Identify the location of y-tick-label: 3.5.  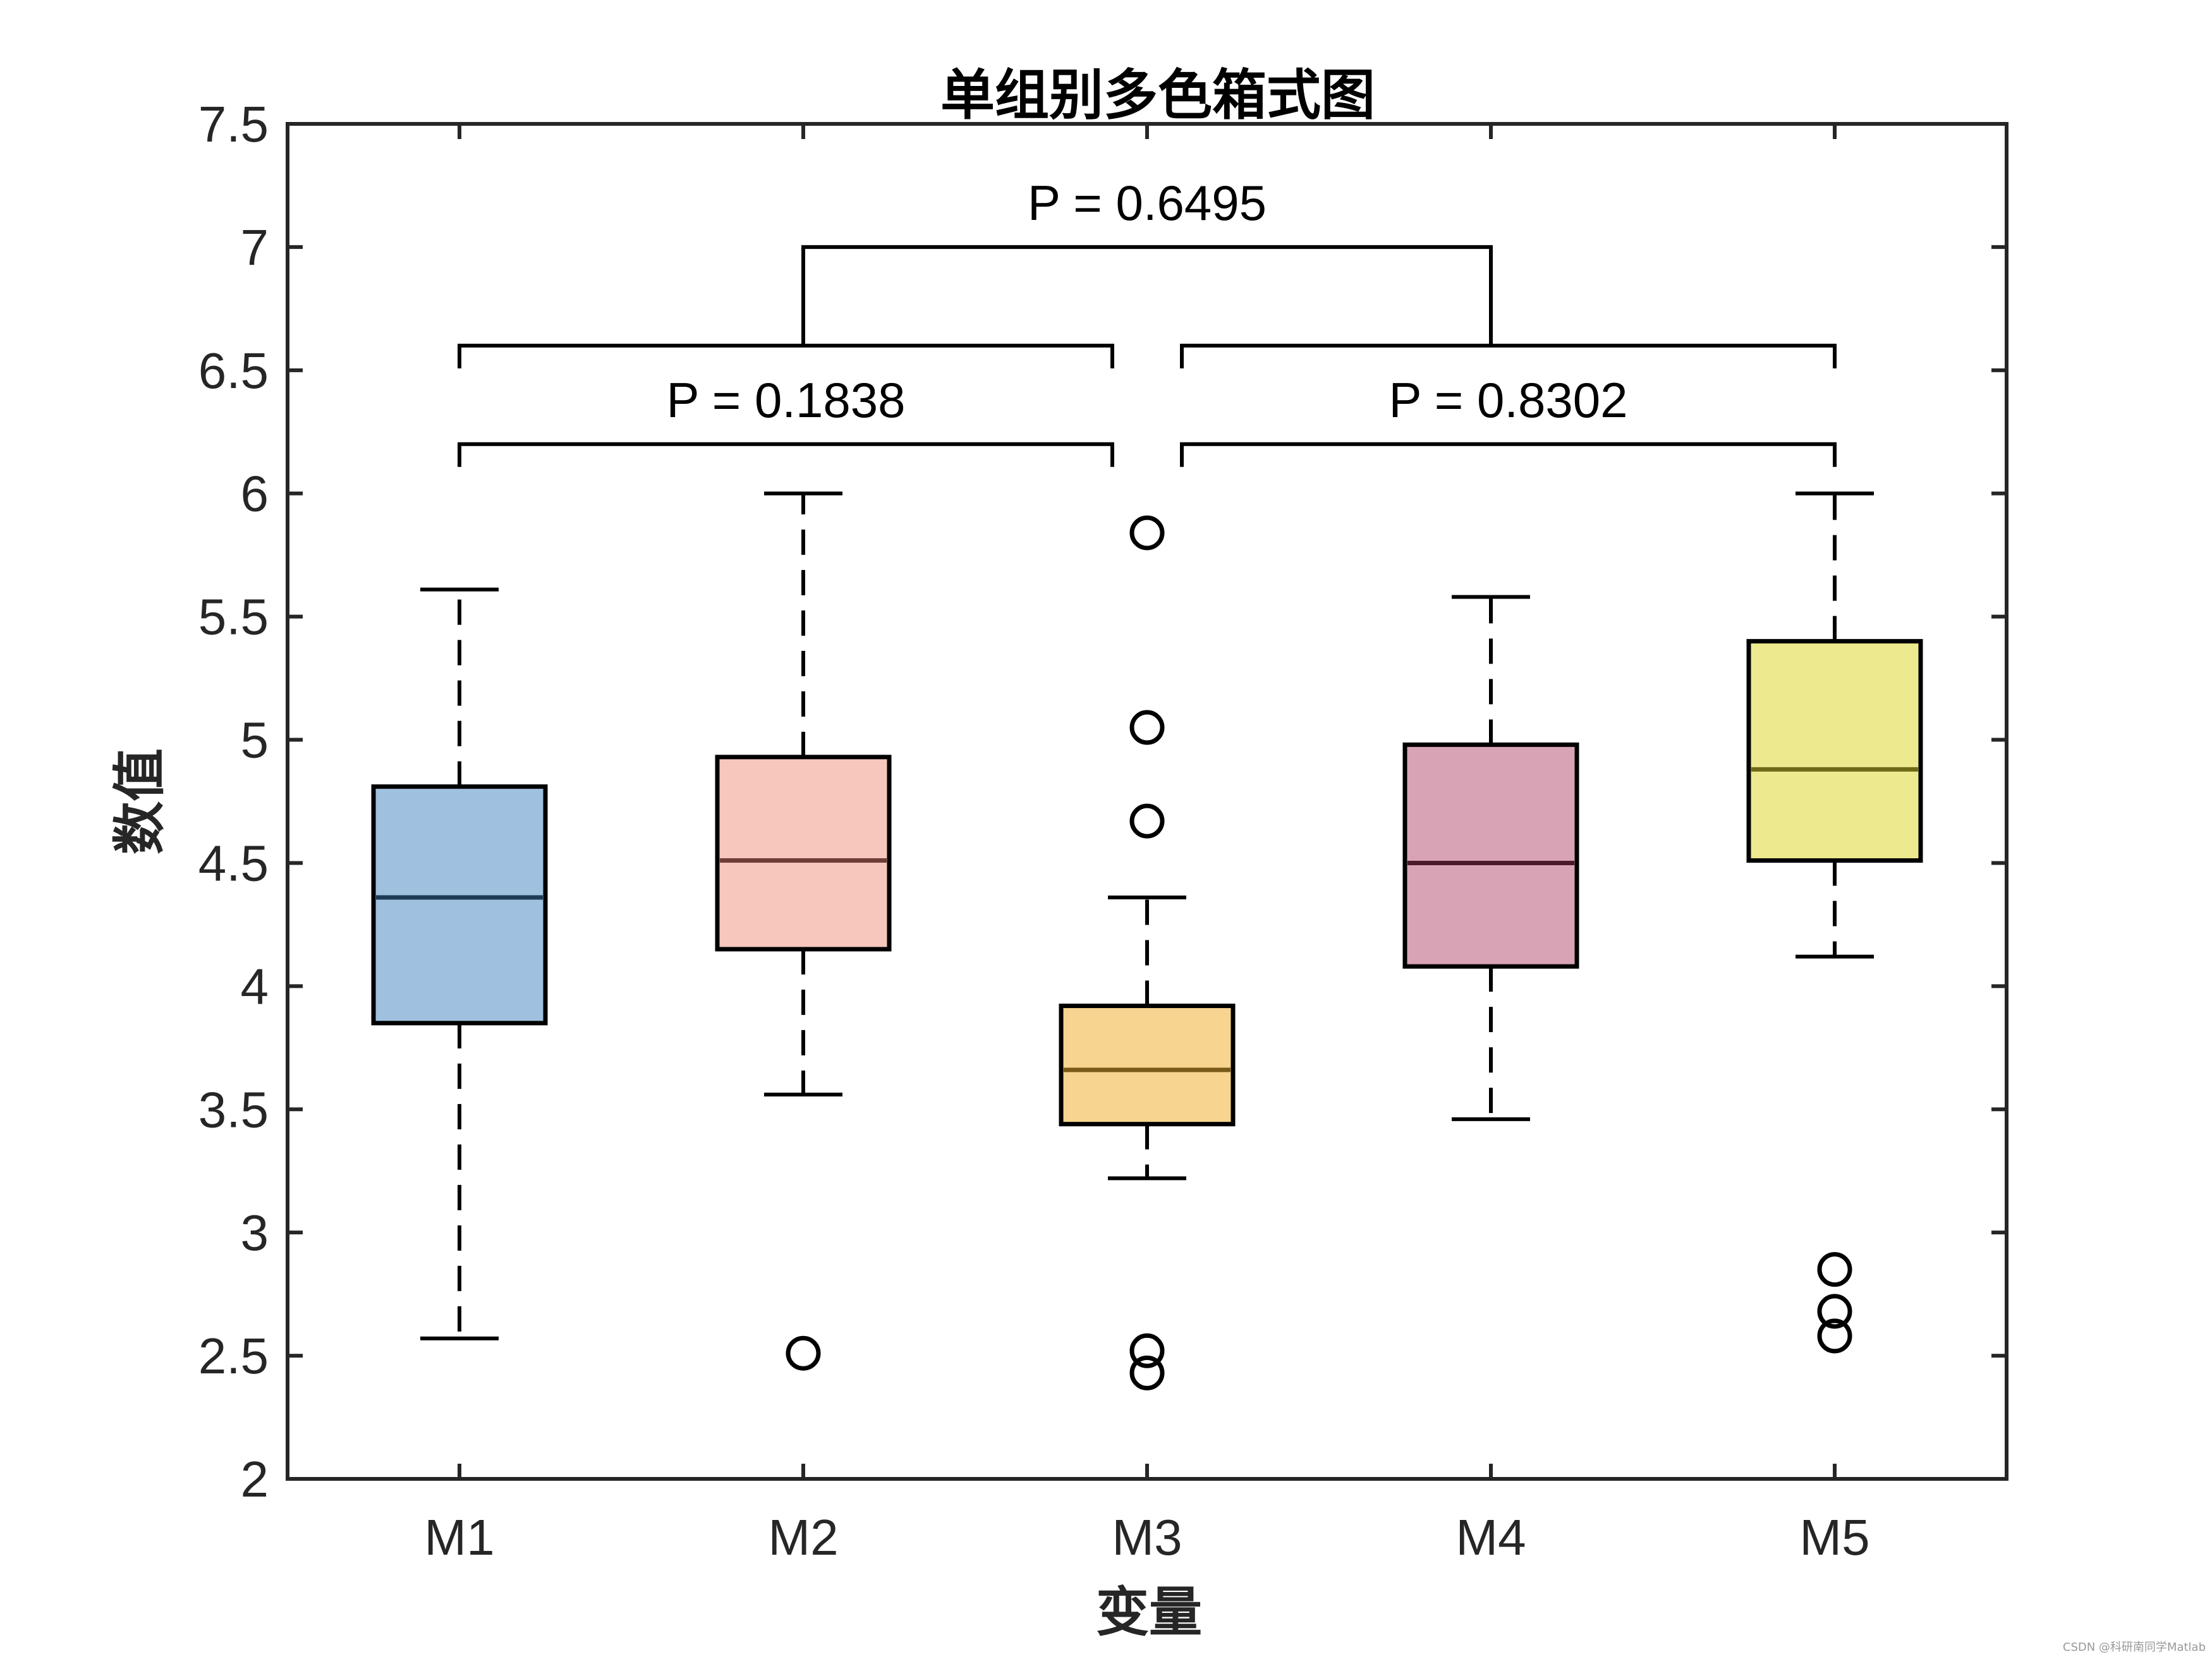
(233, 1109).